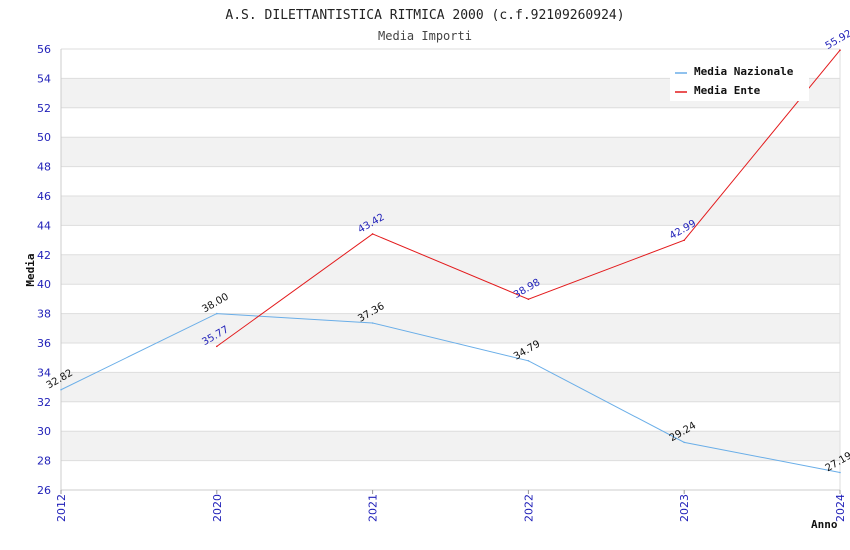 The image size is (850, 550). What do you see at coordinates (44, 431) in the screenshot?
I see `y-tick-label: 30` at bounding box center [44, 431].